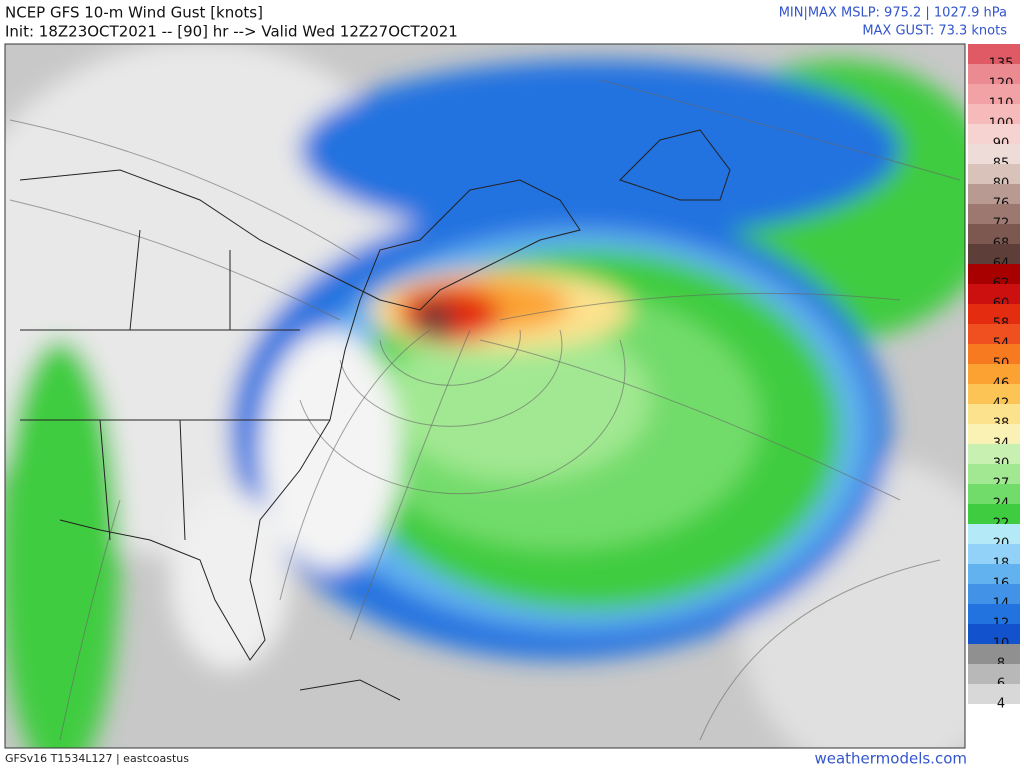  I want to click on site-name: weathermodels.com, so click(890, 759).